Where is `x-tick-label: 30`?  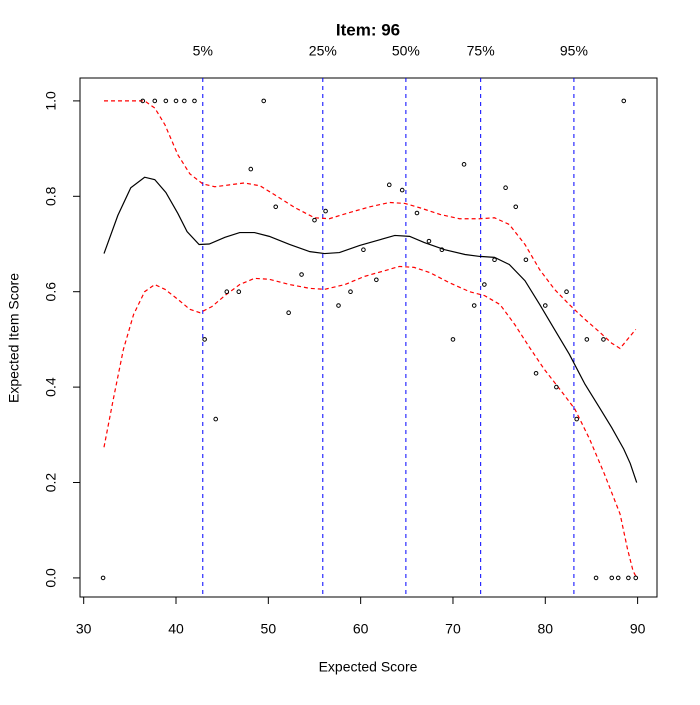
x-tick-label: 30 is located at coordinates (84, 629).